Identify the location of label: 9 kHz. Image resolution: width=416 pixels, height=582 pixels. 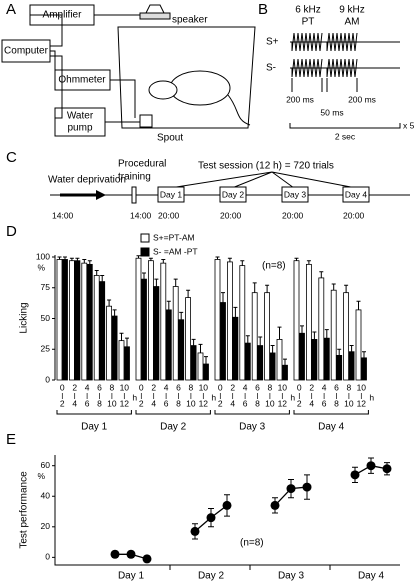
(352, 10).